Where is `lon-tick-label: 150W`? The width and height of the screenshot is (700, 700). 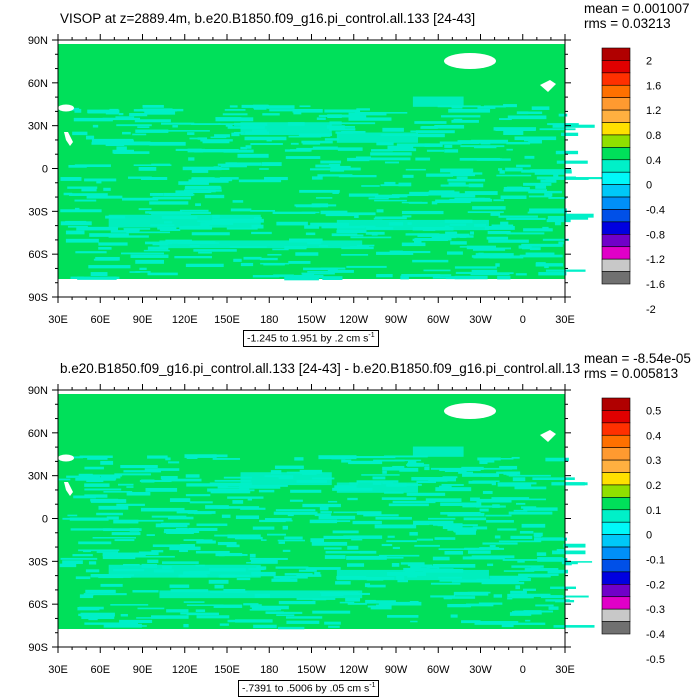
lon-tick-label: 150W is located at coordinates (311, 670).